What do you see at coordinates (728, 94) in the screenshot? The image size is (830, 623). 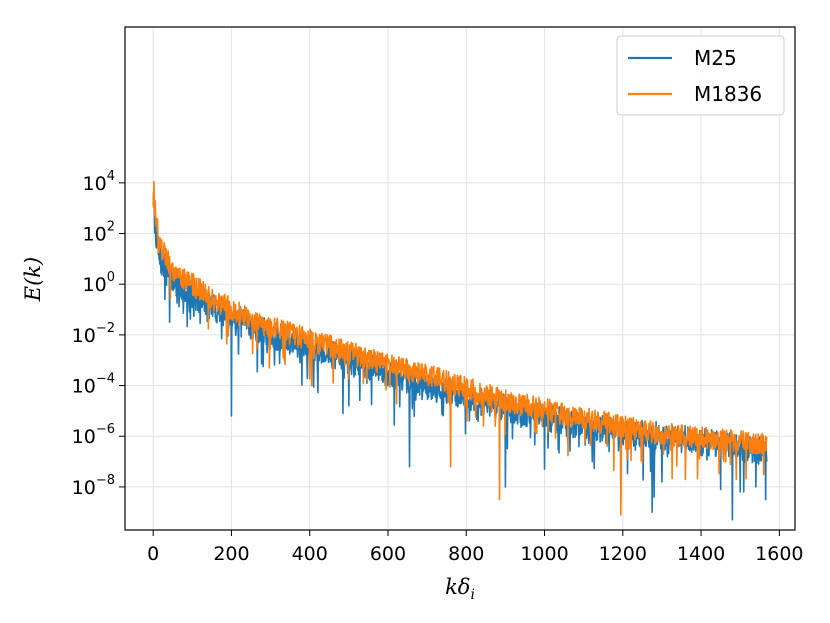 I see `legend-label-m1836: M1836` at bounding box center [728, 94].